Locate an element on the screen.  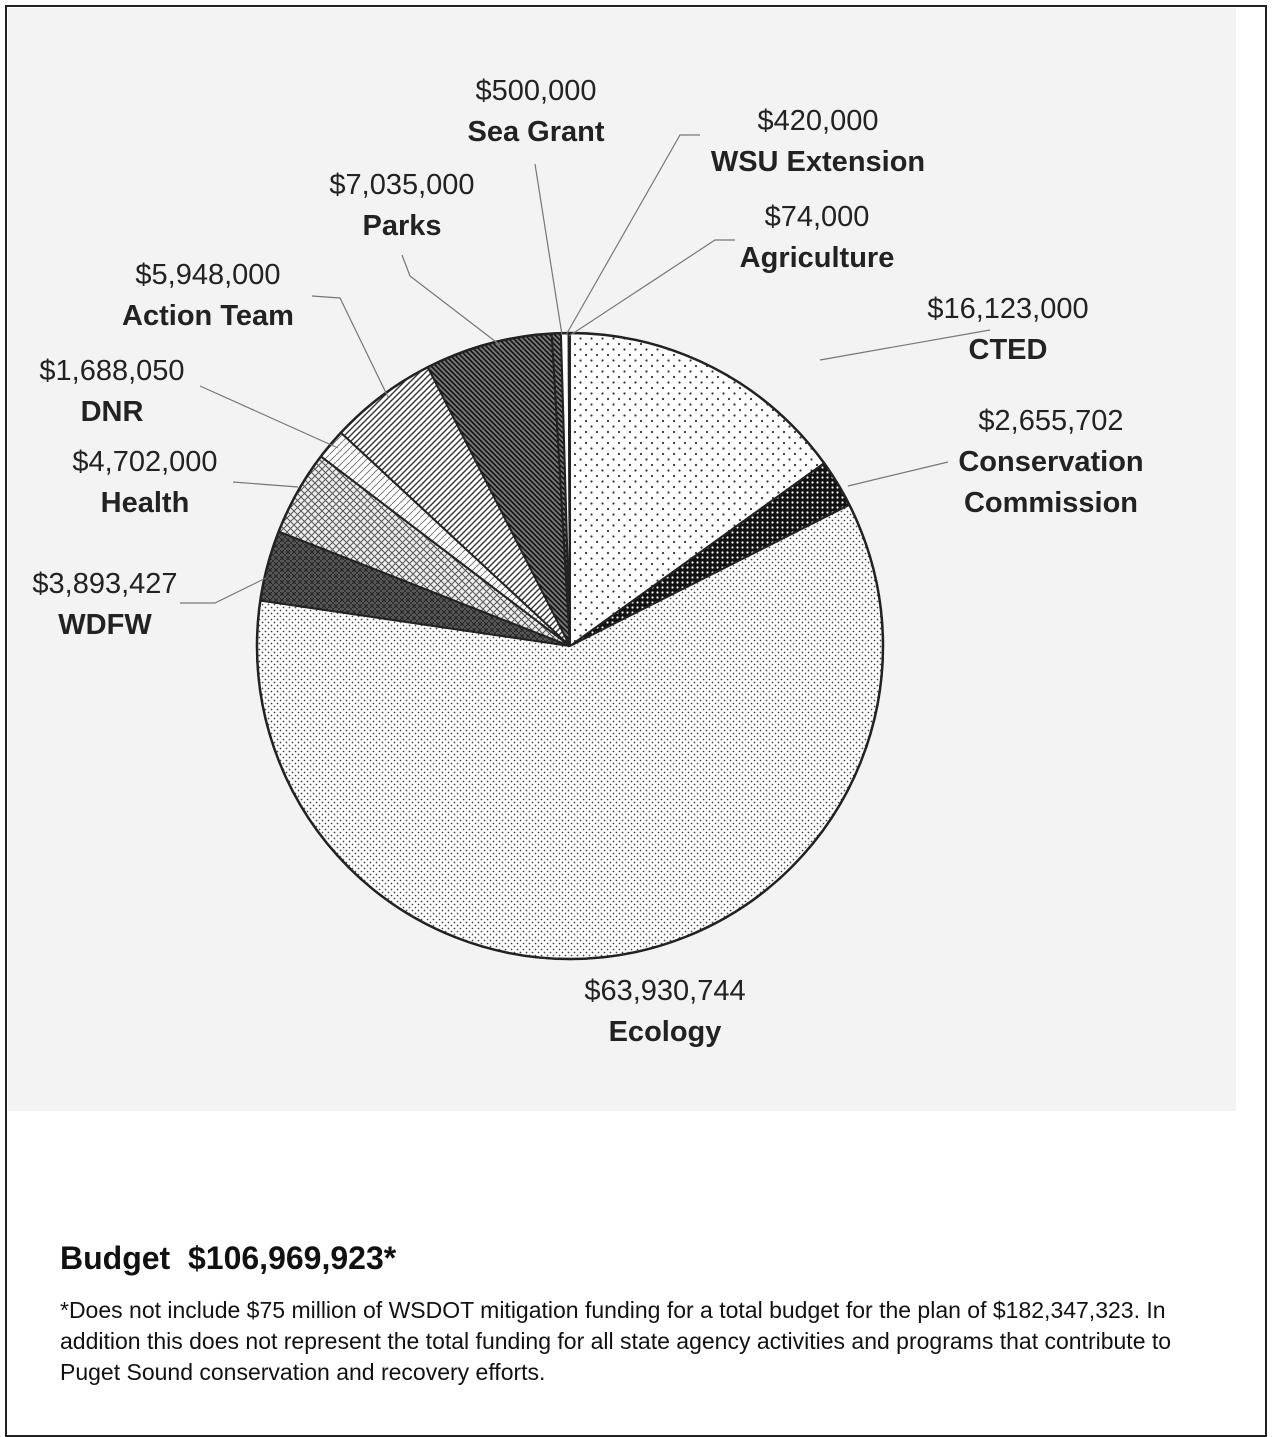
slice-name-label: Action Team is located at coordinates (208, 316).